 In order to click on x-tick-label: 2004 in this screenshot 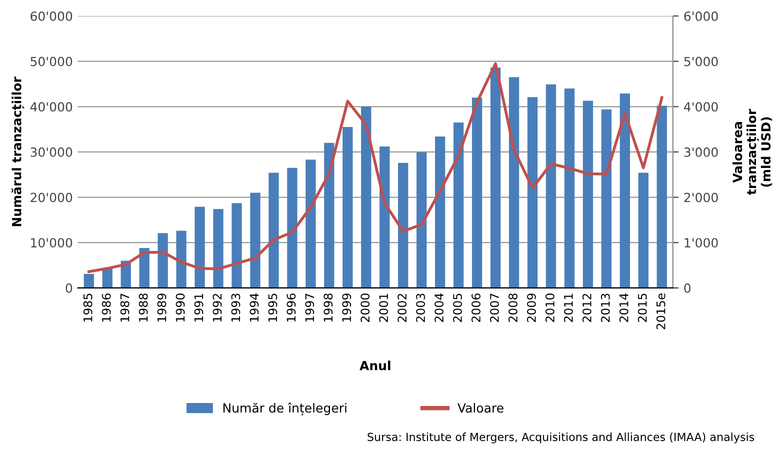, I will do `click(439, 307)`.